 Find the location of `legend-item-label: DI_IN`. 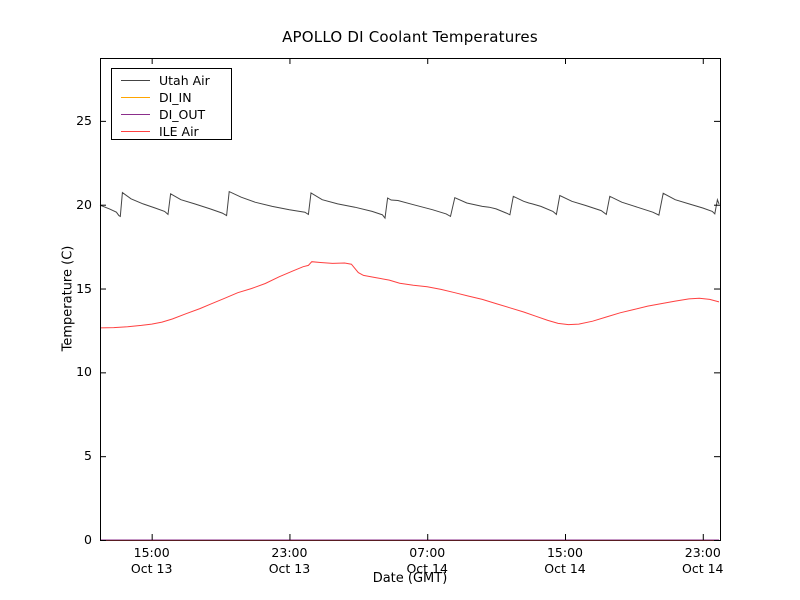

legend-item-label: DI_IN is located at coordinates (175, 97).